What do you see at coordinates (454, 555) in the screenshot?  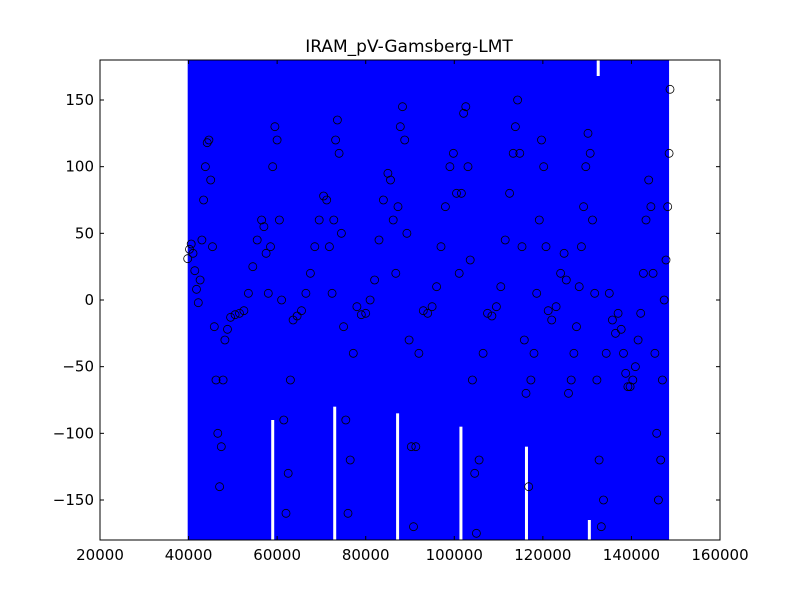 I see `x-tick-label: 100000` at bounding box center [454, 555].